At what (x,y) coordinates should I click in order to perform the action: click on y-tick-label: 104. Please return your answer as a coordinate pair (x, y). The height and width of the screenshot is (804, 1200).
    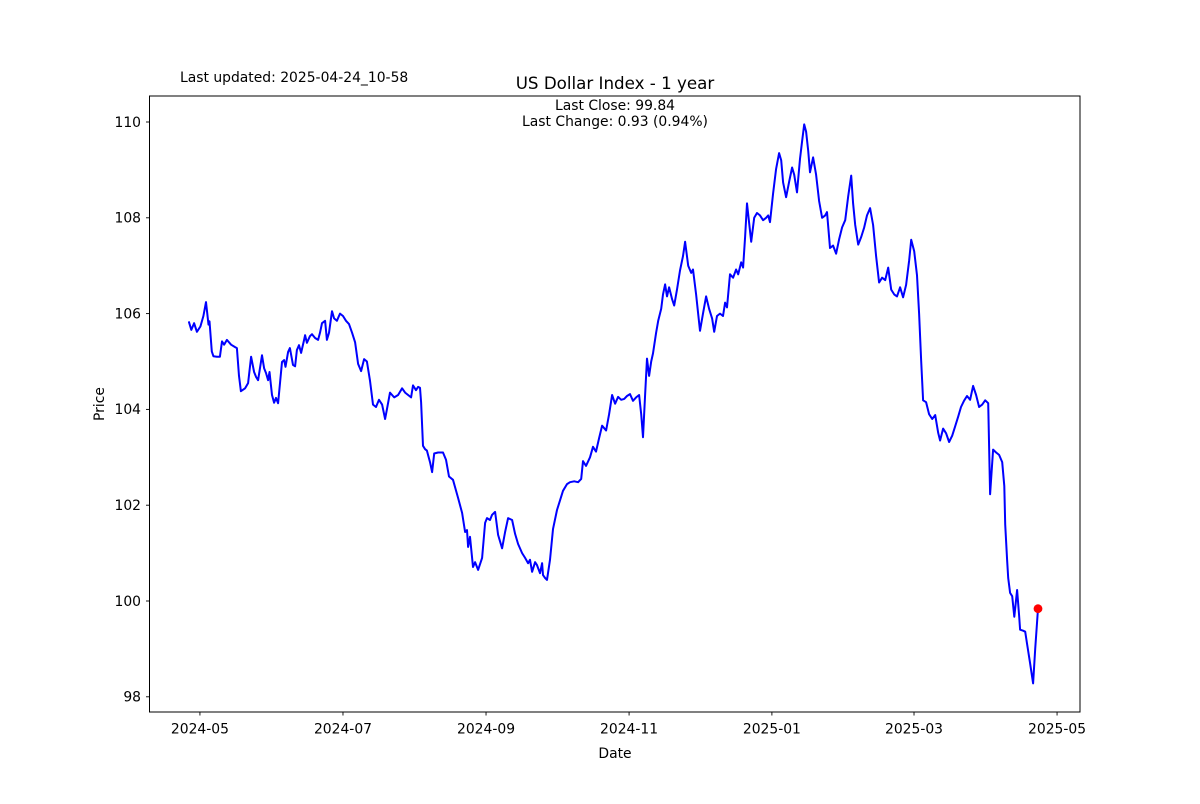
    Looking at the image, I should click on (127, 410).